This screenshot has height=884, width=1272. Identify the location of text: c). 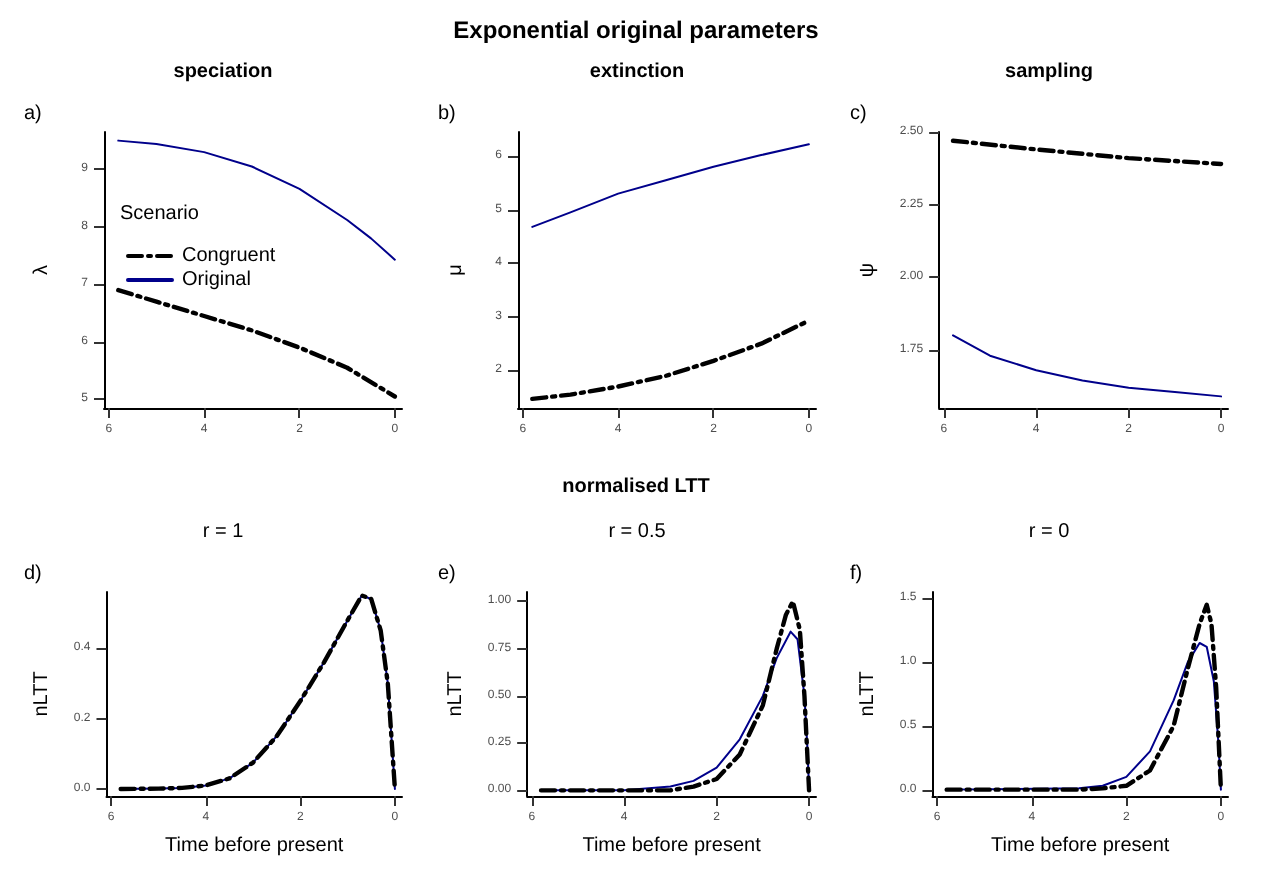
(859, 114).